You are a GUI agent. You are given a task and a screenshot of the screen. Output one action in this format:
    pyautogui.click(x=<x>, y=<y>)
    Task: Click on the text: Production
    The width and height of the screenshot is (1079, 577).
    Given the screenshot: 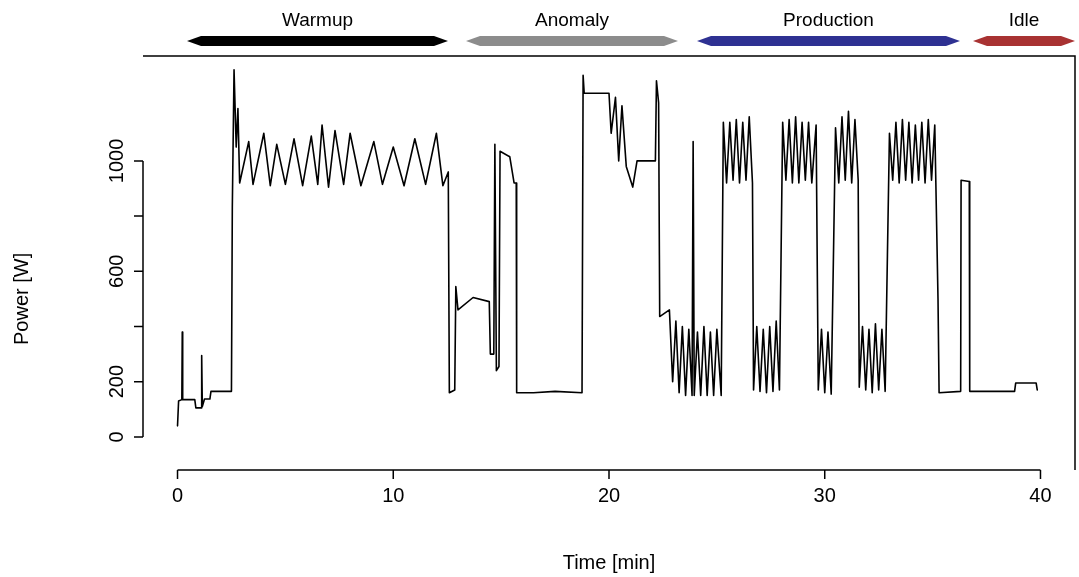 What is the action you would take?
    pyautogui.click(x=828, y=19)
    